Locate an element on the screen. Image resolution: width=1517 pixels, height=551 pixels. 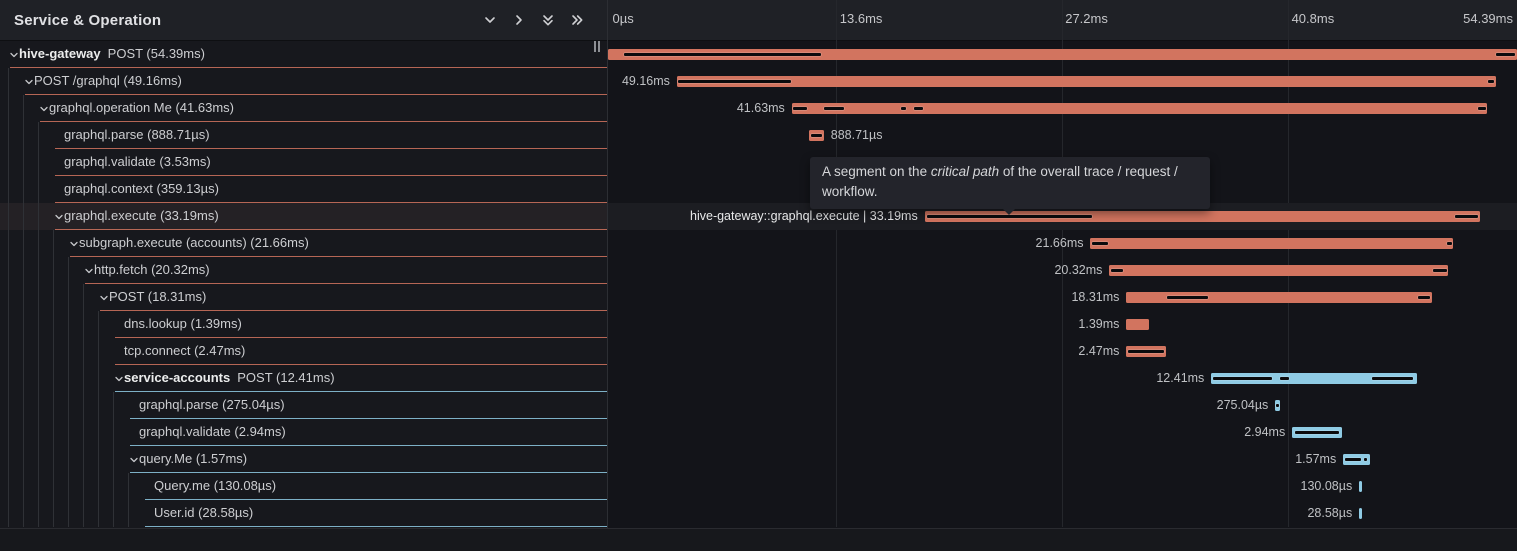
span-name-label: Query.me (130.08µs) is located at coordinates (215, 485).